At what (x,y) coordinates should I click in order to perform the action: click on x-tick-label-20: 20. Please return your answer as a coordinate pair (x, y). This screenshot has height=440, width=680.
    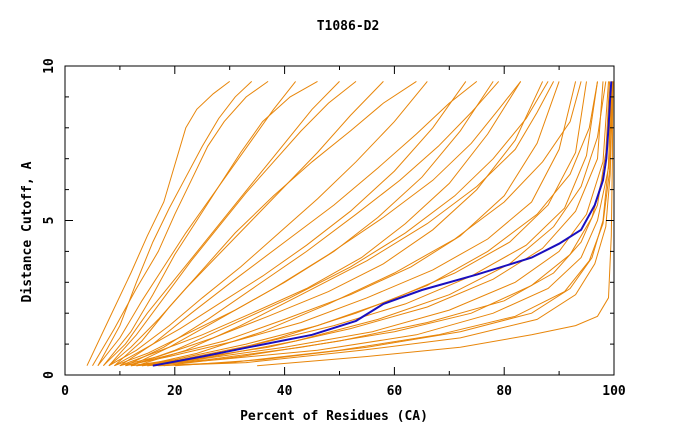
    Looking at the image, I should click on (175, 391).